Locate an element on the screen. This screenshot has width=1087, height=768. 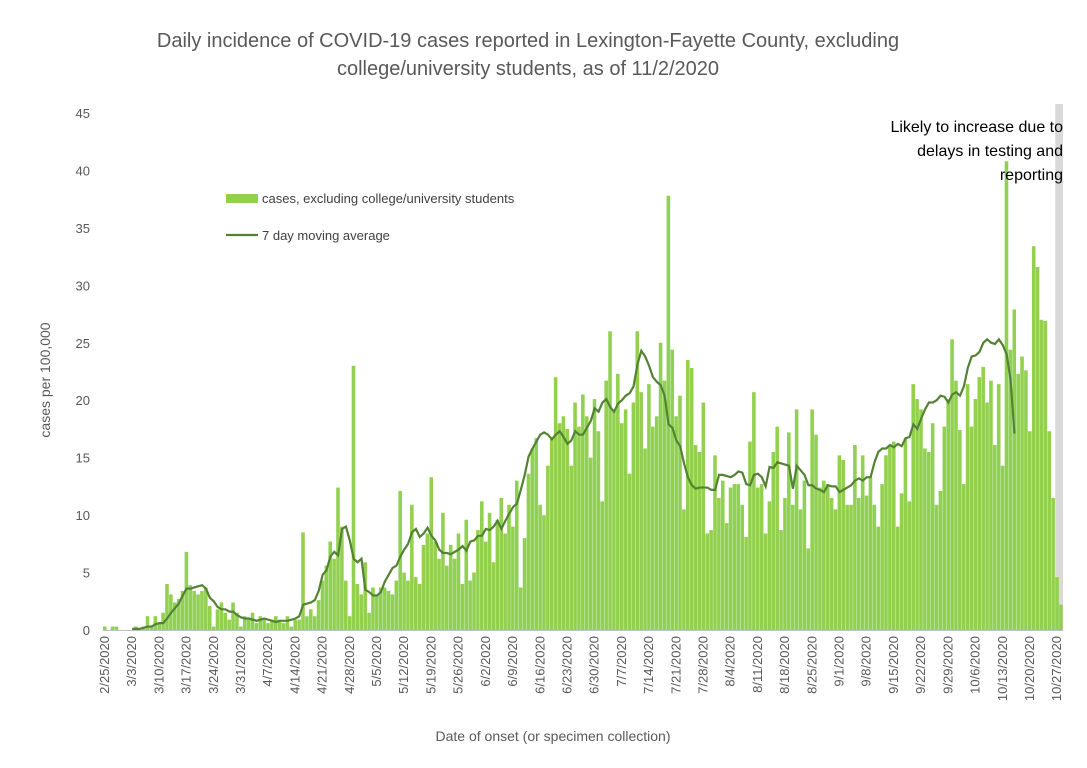
y-tick-label: 30 is located at coordinates (83, 285).